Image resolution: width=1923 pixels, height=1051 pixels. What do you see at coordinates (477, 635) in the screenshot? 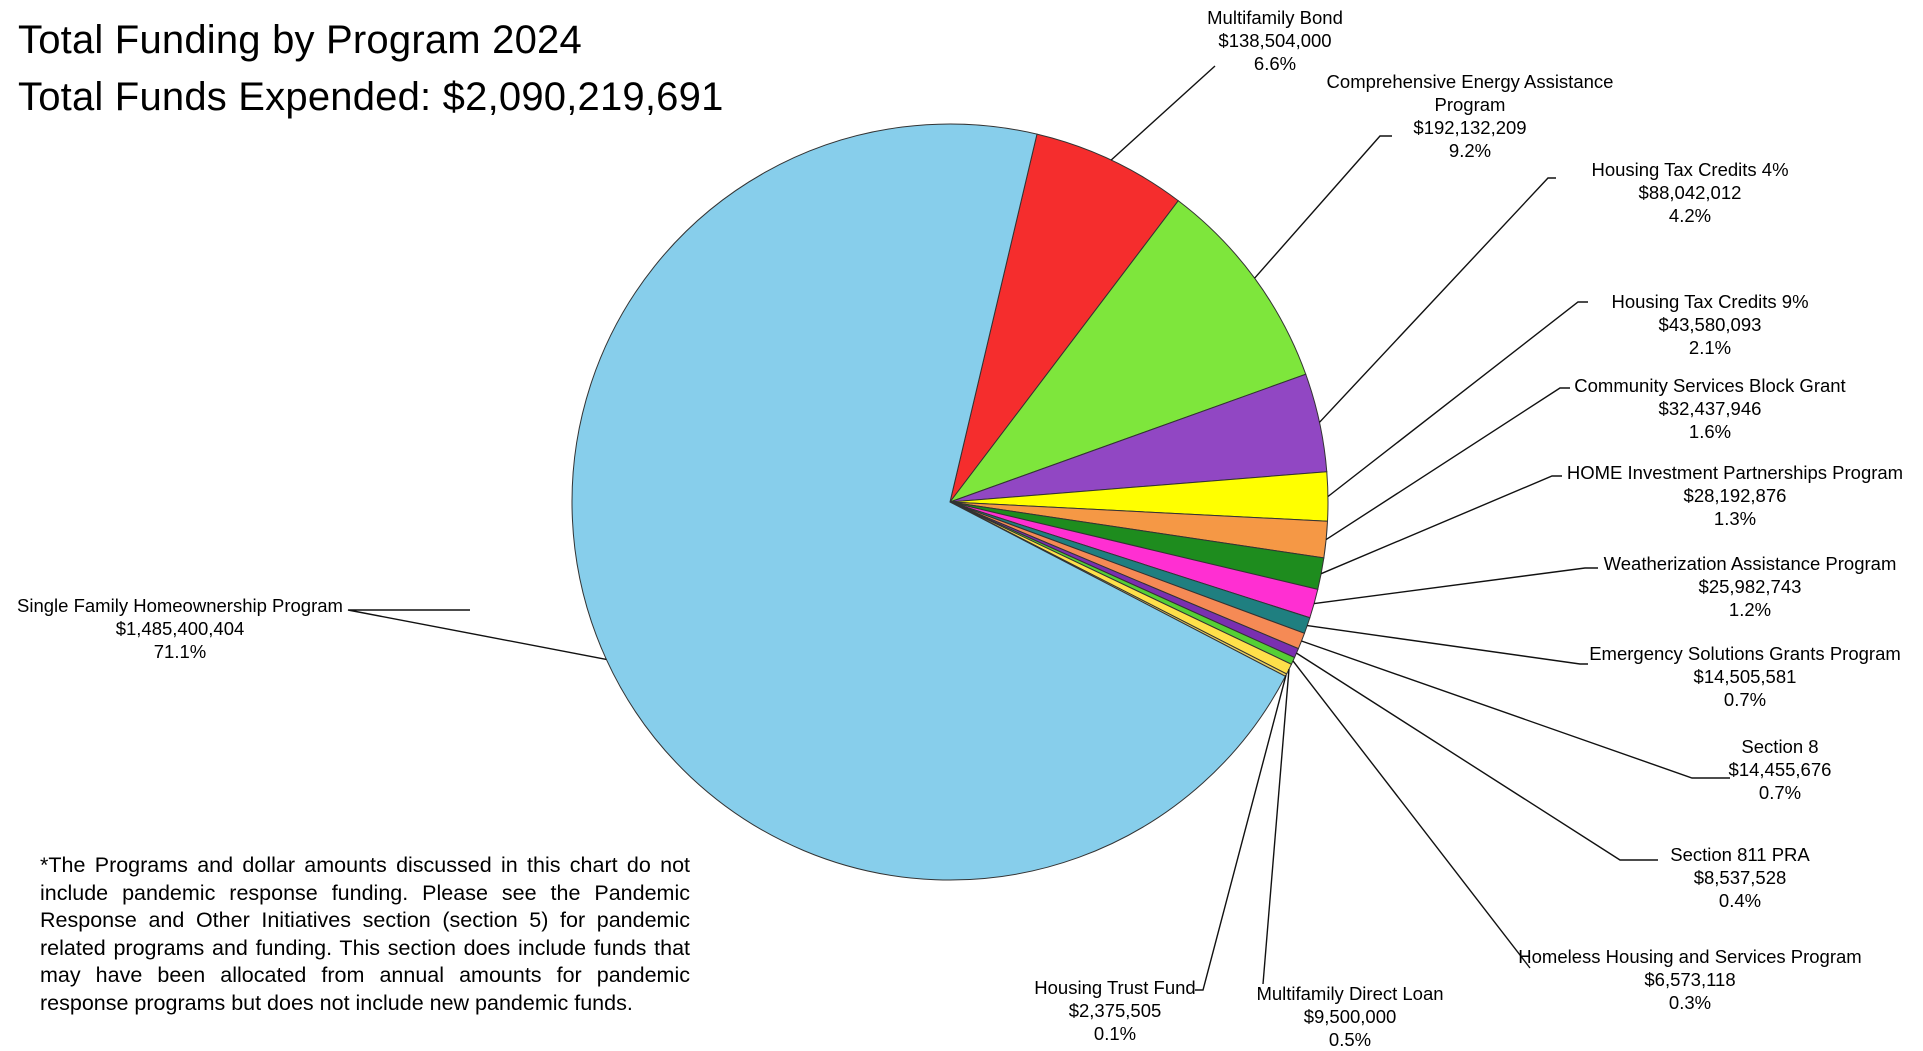
I see `leader-line-single-family-homeownership-program` at bounding box center [477, 635].